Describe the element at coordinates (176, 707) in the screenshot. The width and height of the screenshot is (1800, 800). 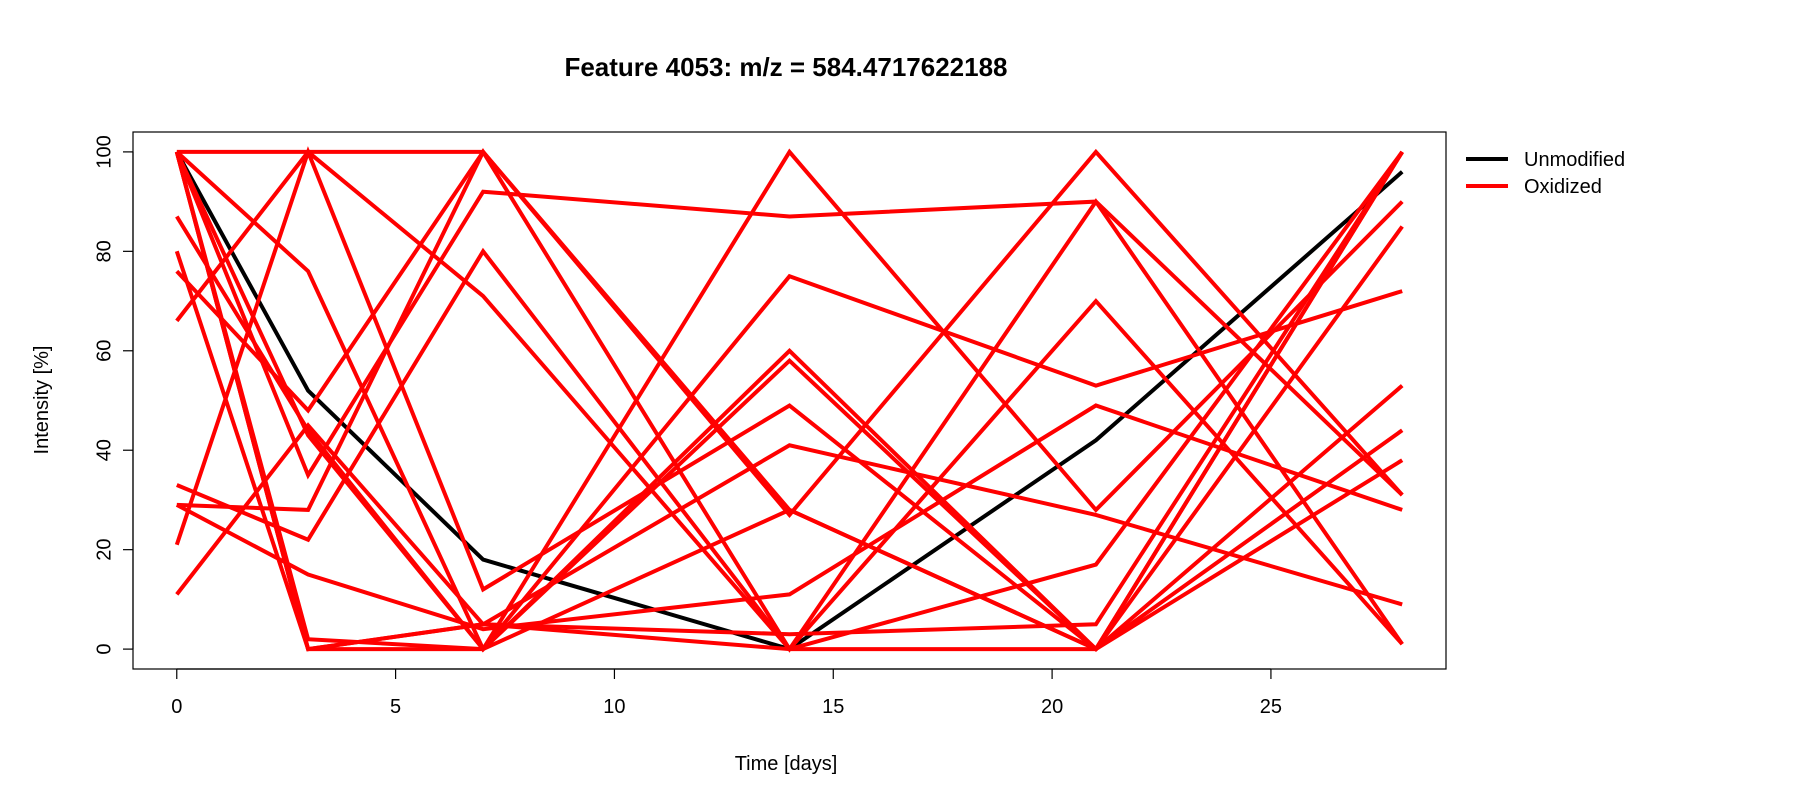
I see `x-tick-label: 0` at that location.